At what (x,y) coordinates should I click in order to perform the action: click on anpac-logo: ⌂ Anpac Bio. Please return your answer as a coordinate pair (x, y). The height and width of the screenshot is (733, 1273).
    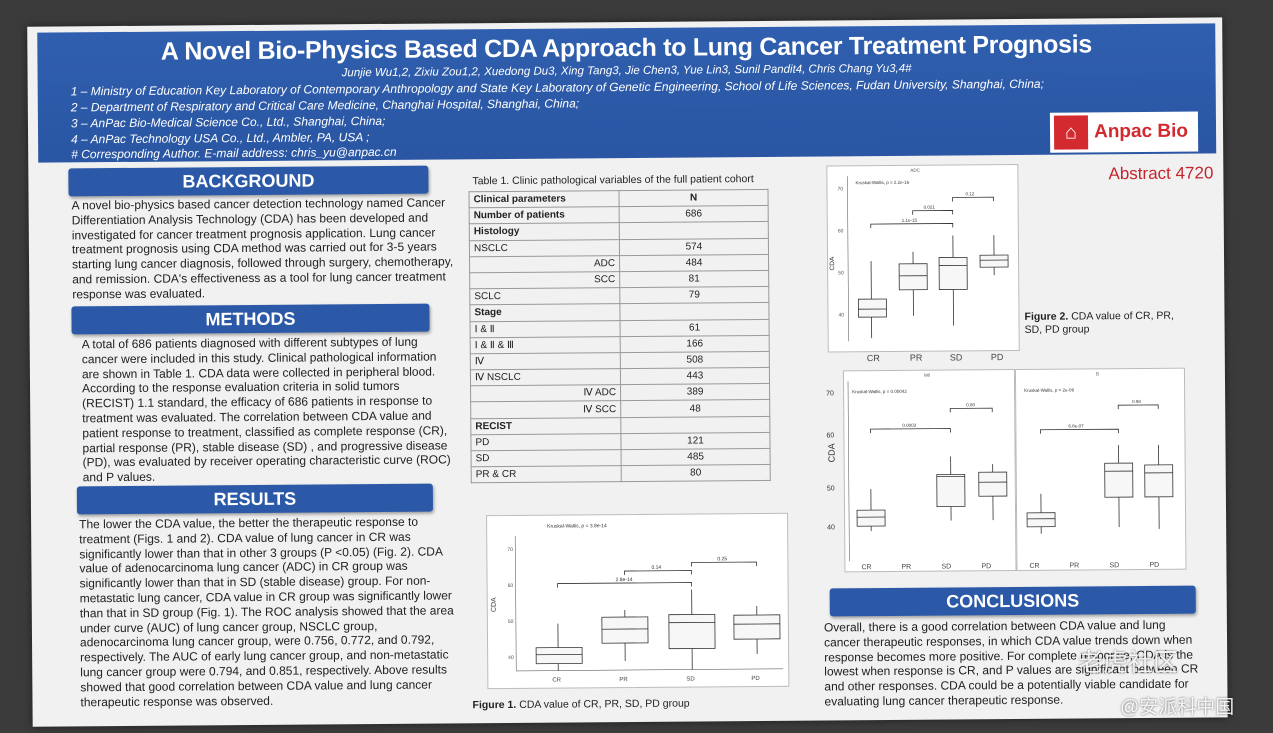
    Looking at the image, I should click on (1124, 132).